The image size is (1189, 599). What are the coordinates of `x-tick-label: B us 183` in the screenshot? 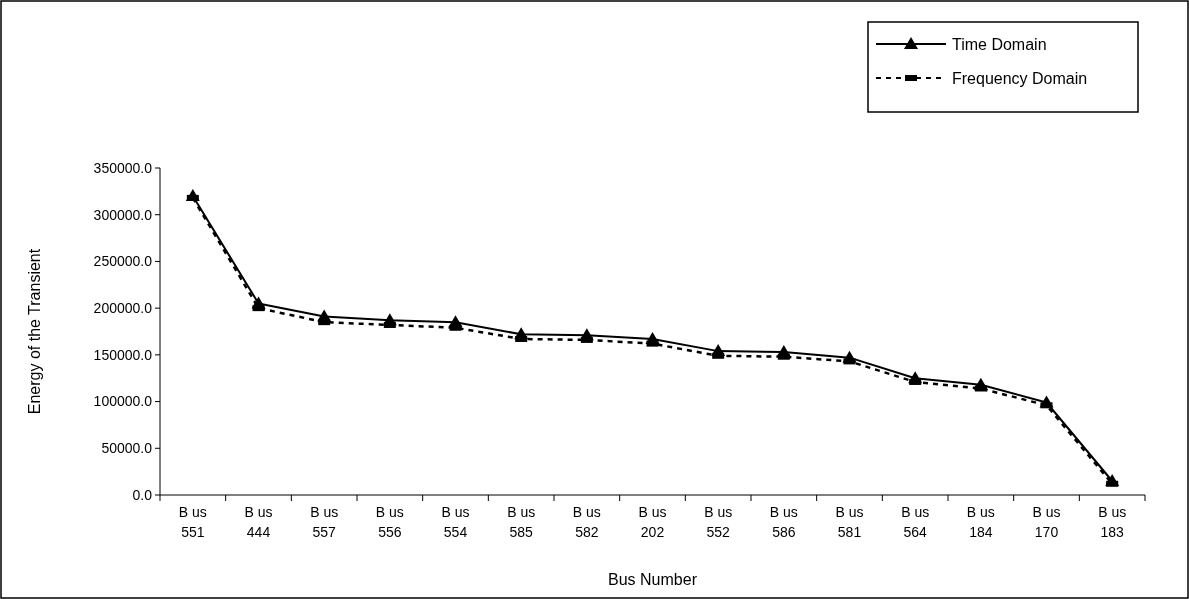 It's located at (1112, 522).